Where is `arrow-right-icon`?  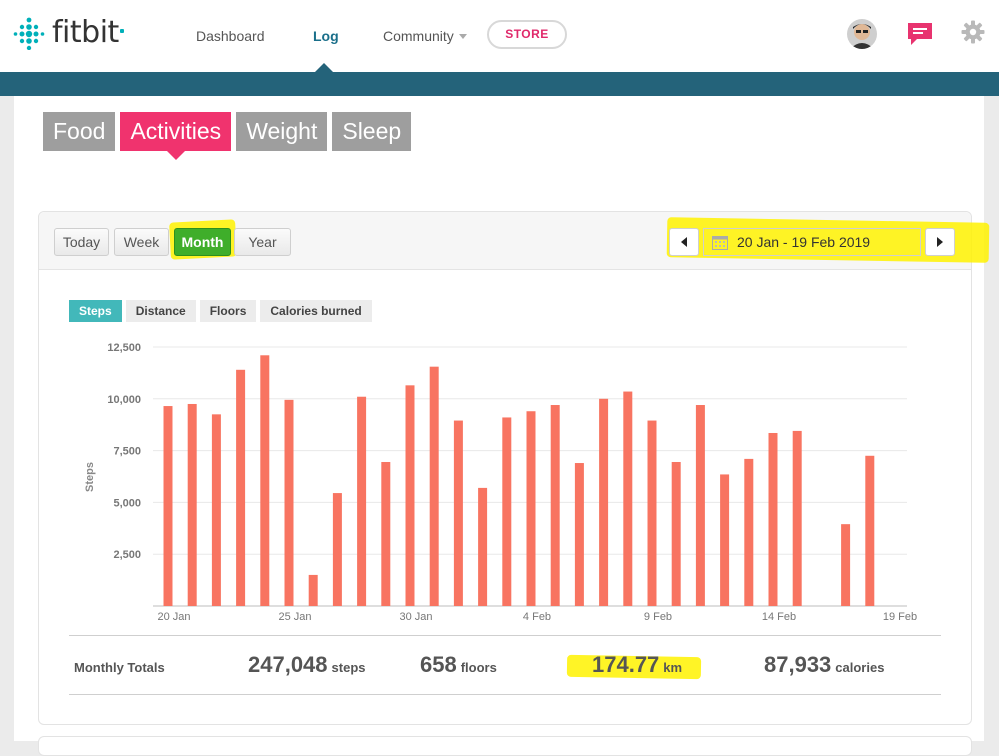 arrow-right-icon is located at coordinates (940, 242).